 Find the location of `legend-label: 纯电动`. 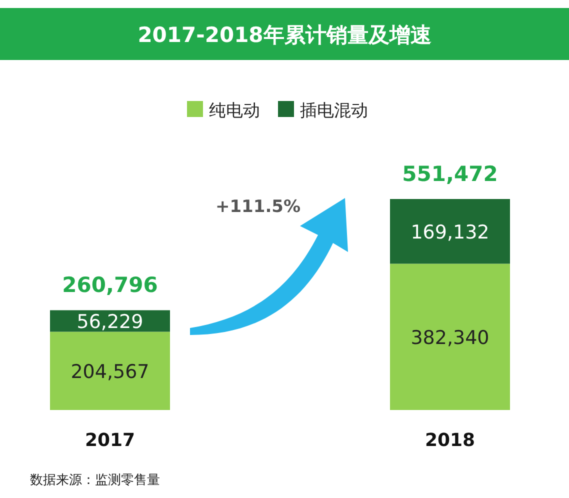

legend-label: 纯电动 is located at coordinates (234, 111).